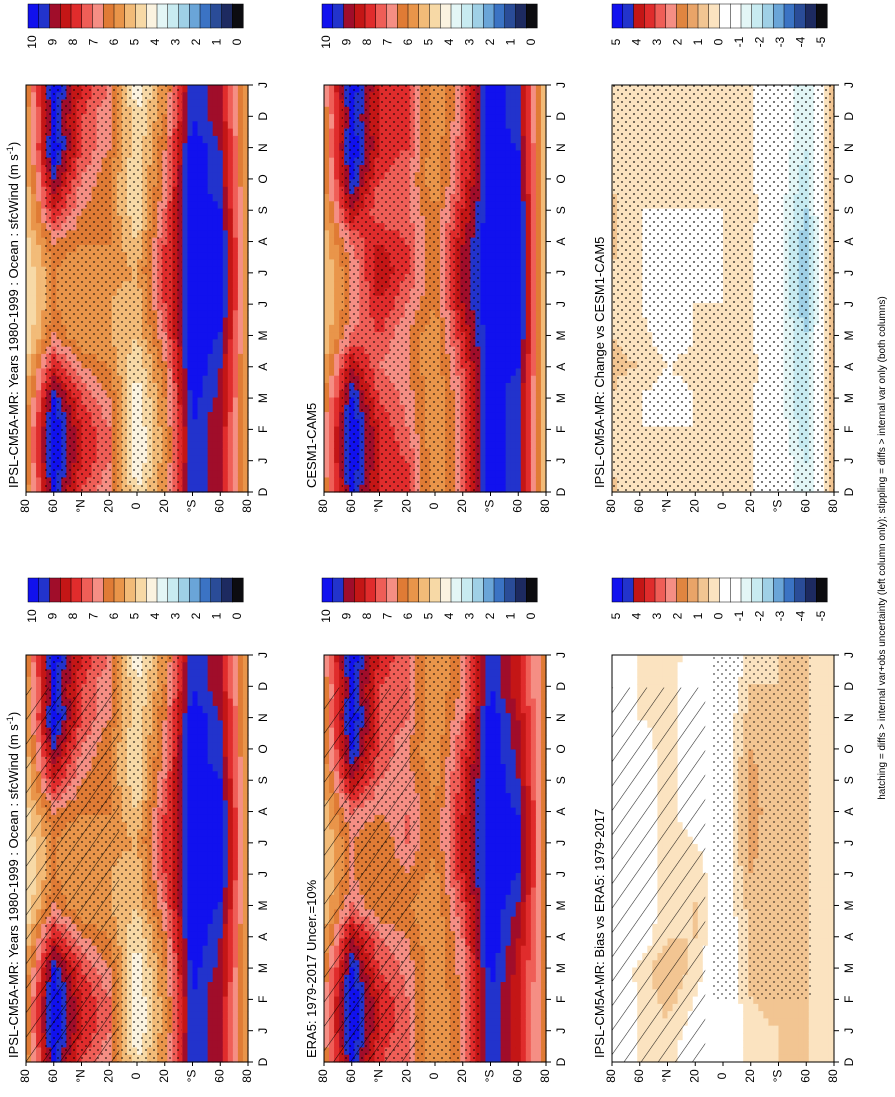 Image resolution: width=895 pixels, height=1097 pixels. What do you see at coordinates (263, 843) in the screenshot?
I see `time-tick-label: J` at bounding box center [263, 843].